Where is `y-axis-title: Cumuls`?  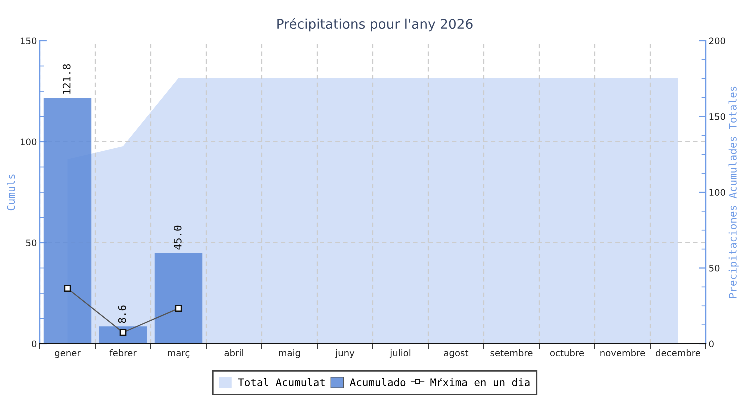
y-axis-title: Cumuls is located at coordinates (11, 192).